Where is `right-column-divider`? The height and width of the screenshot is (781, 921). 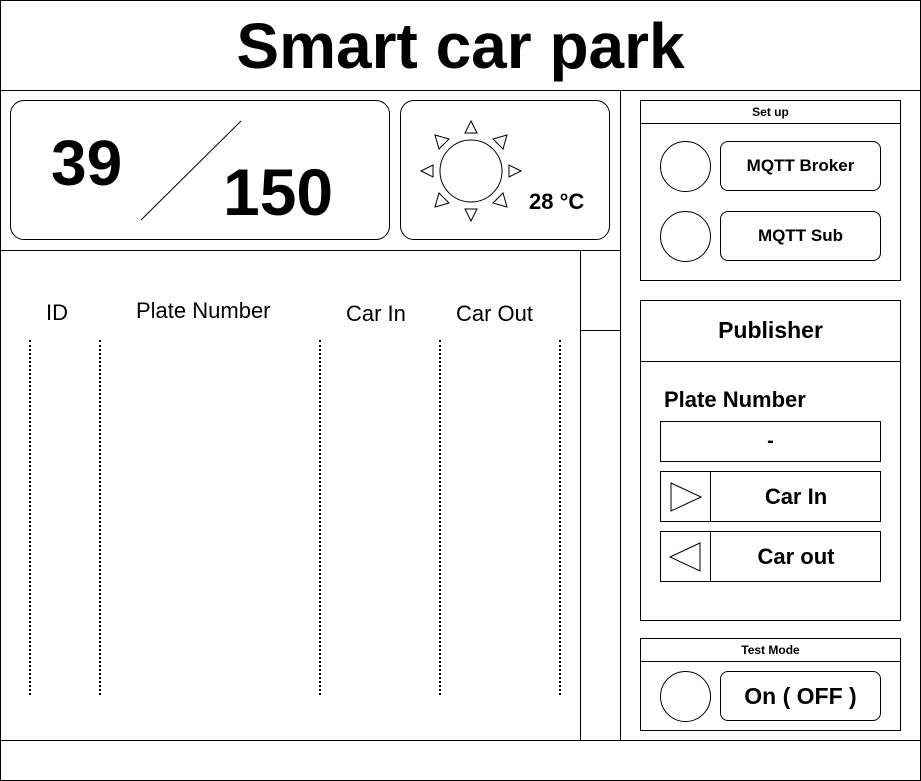
right-column-divider is located at coordinates (620, 415).